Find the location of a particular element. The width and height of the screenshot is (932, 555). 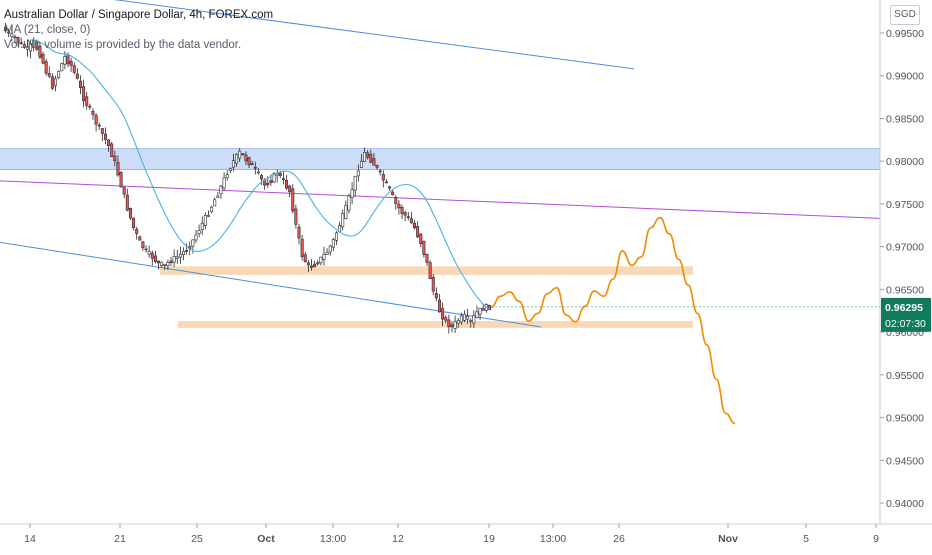

last-price-badge is located at coordinates (906, 314).